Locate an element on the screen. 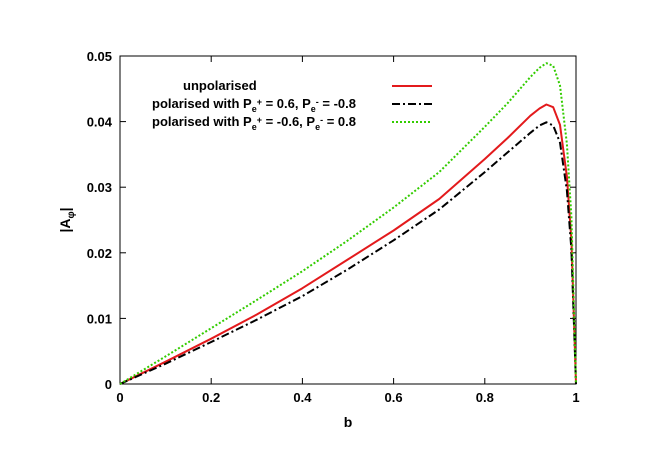 This screenshot has height=462, width=654. x-tick-label: 0.6 is located at coordinates (394, 397).